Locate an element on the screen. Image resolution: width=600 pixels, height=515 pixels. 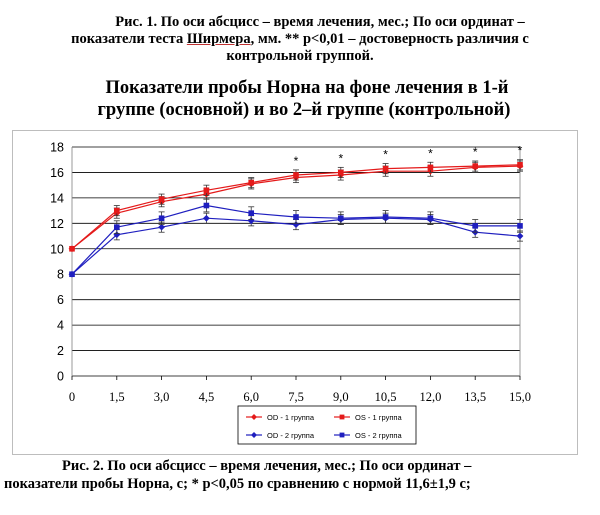
legend-label: OS - 2 группа is located at coordinates (378, 435).